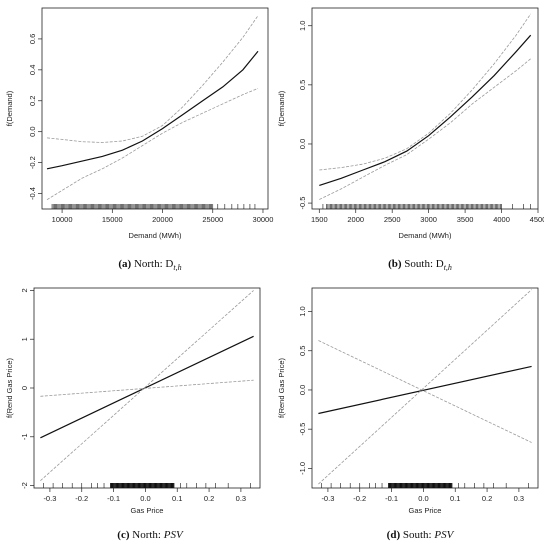 The width and height of the screenshot is (544, 550). Describe the element at coordinates (150, 265) in the screenshot. I see `caption-a: (a) North: Dt,h` at that location.